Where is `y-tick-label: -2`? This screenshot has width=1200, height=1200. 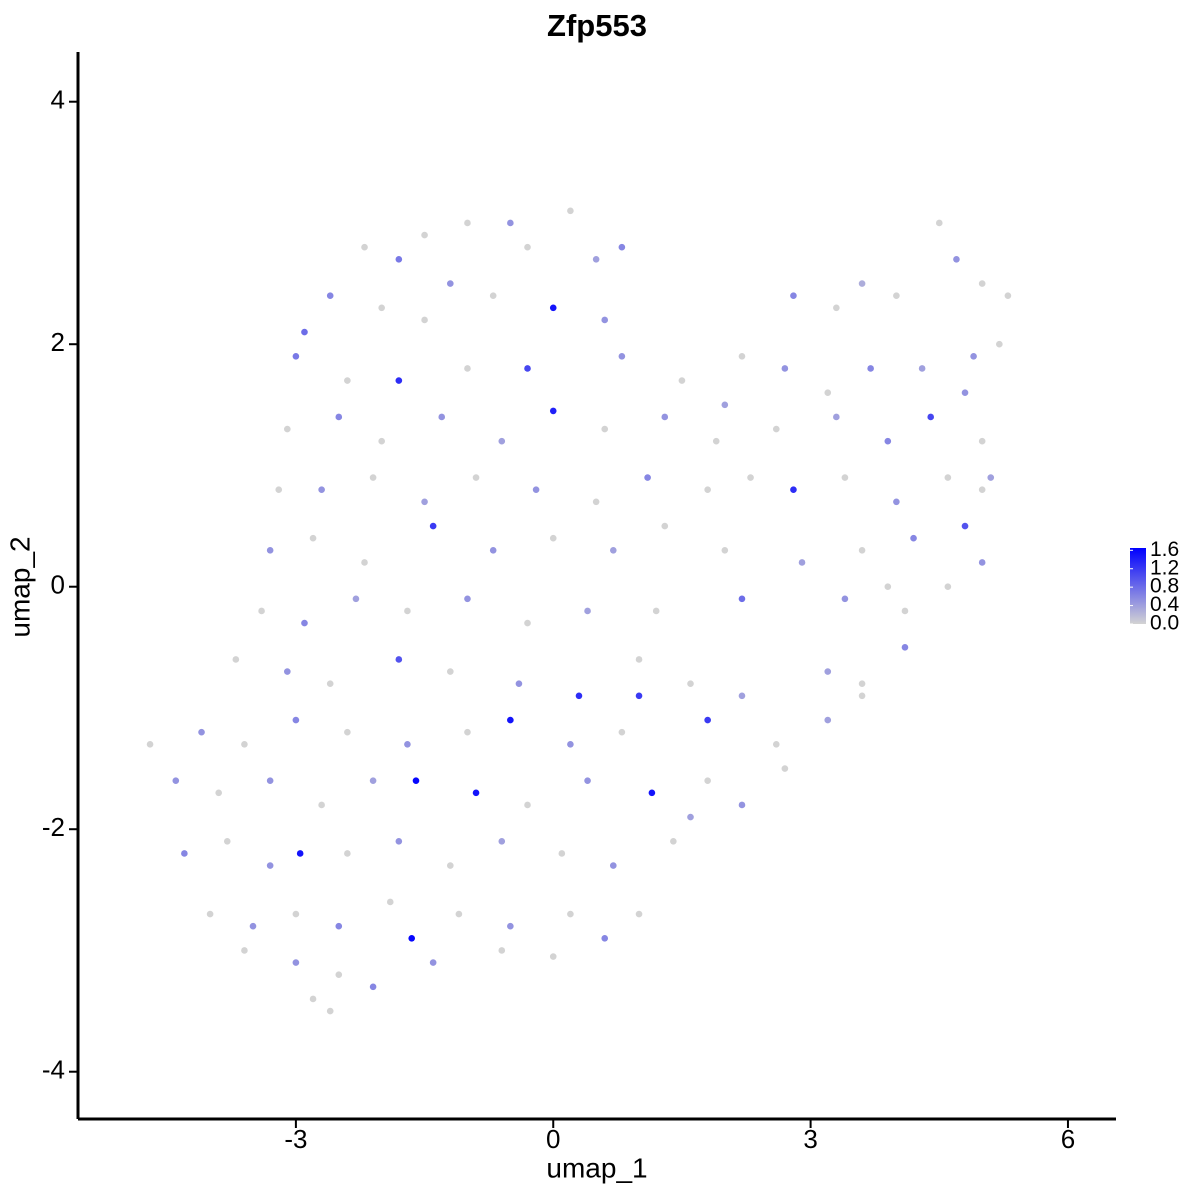 y-tick-label: -2 is located at coordinates (53, 827).